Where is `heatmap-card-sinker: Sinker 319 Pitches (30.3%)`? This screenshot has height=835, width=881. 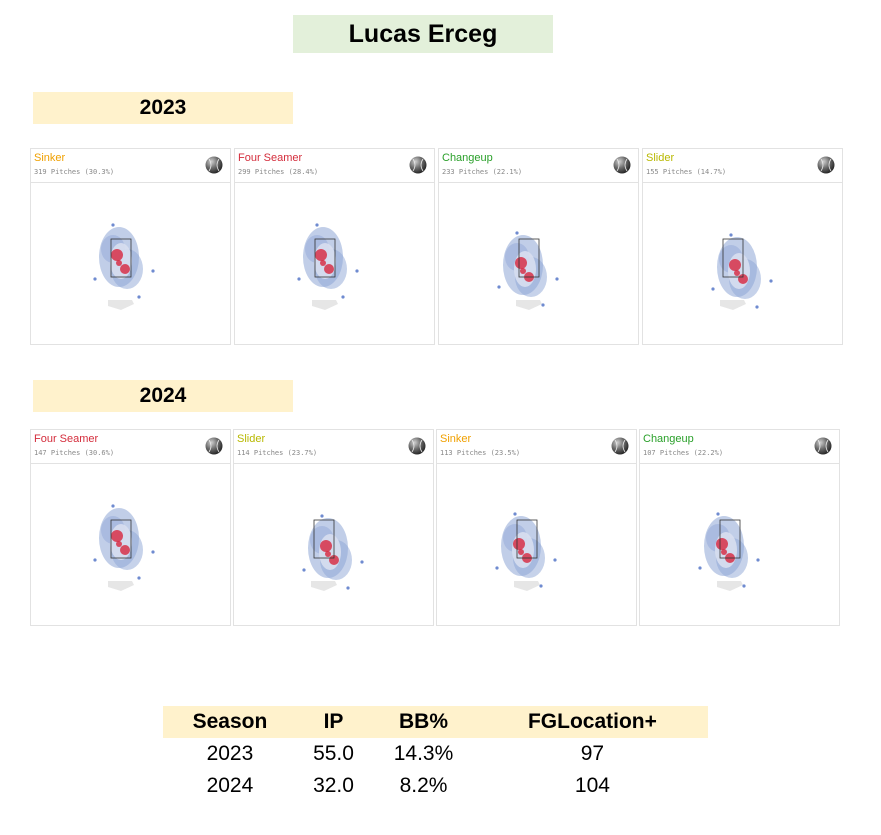 heatmap-card-sinker: Sinker 319 Pitches (30.3%) is located at coordinates (130, 246).